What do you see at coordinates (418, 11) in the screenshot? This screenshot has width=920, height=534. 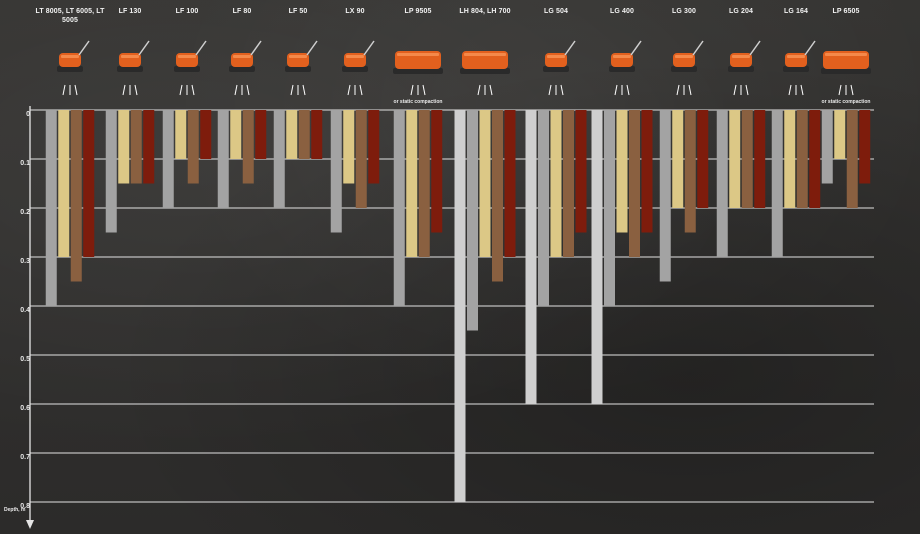 I see `category-label: LP 9505` at bounding box center [418, 11].